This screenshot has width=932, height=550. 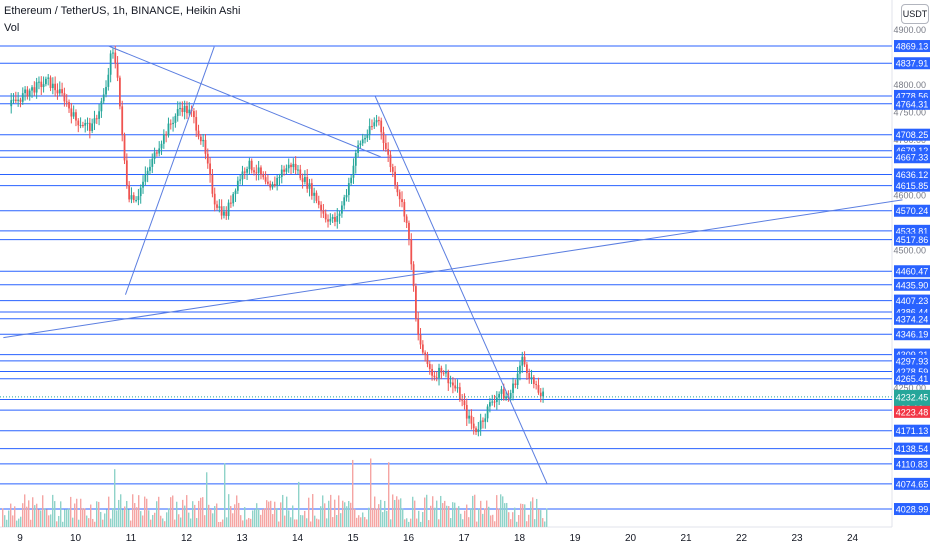 I want to click on level-price-label: 4615.85, so click(x=912, y=186).